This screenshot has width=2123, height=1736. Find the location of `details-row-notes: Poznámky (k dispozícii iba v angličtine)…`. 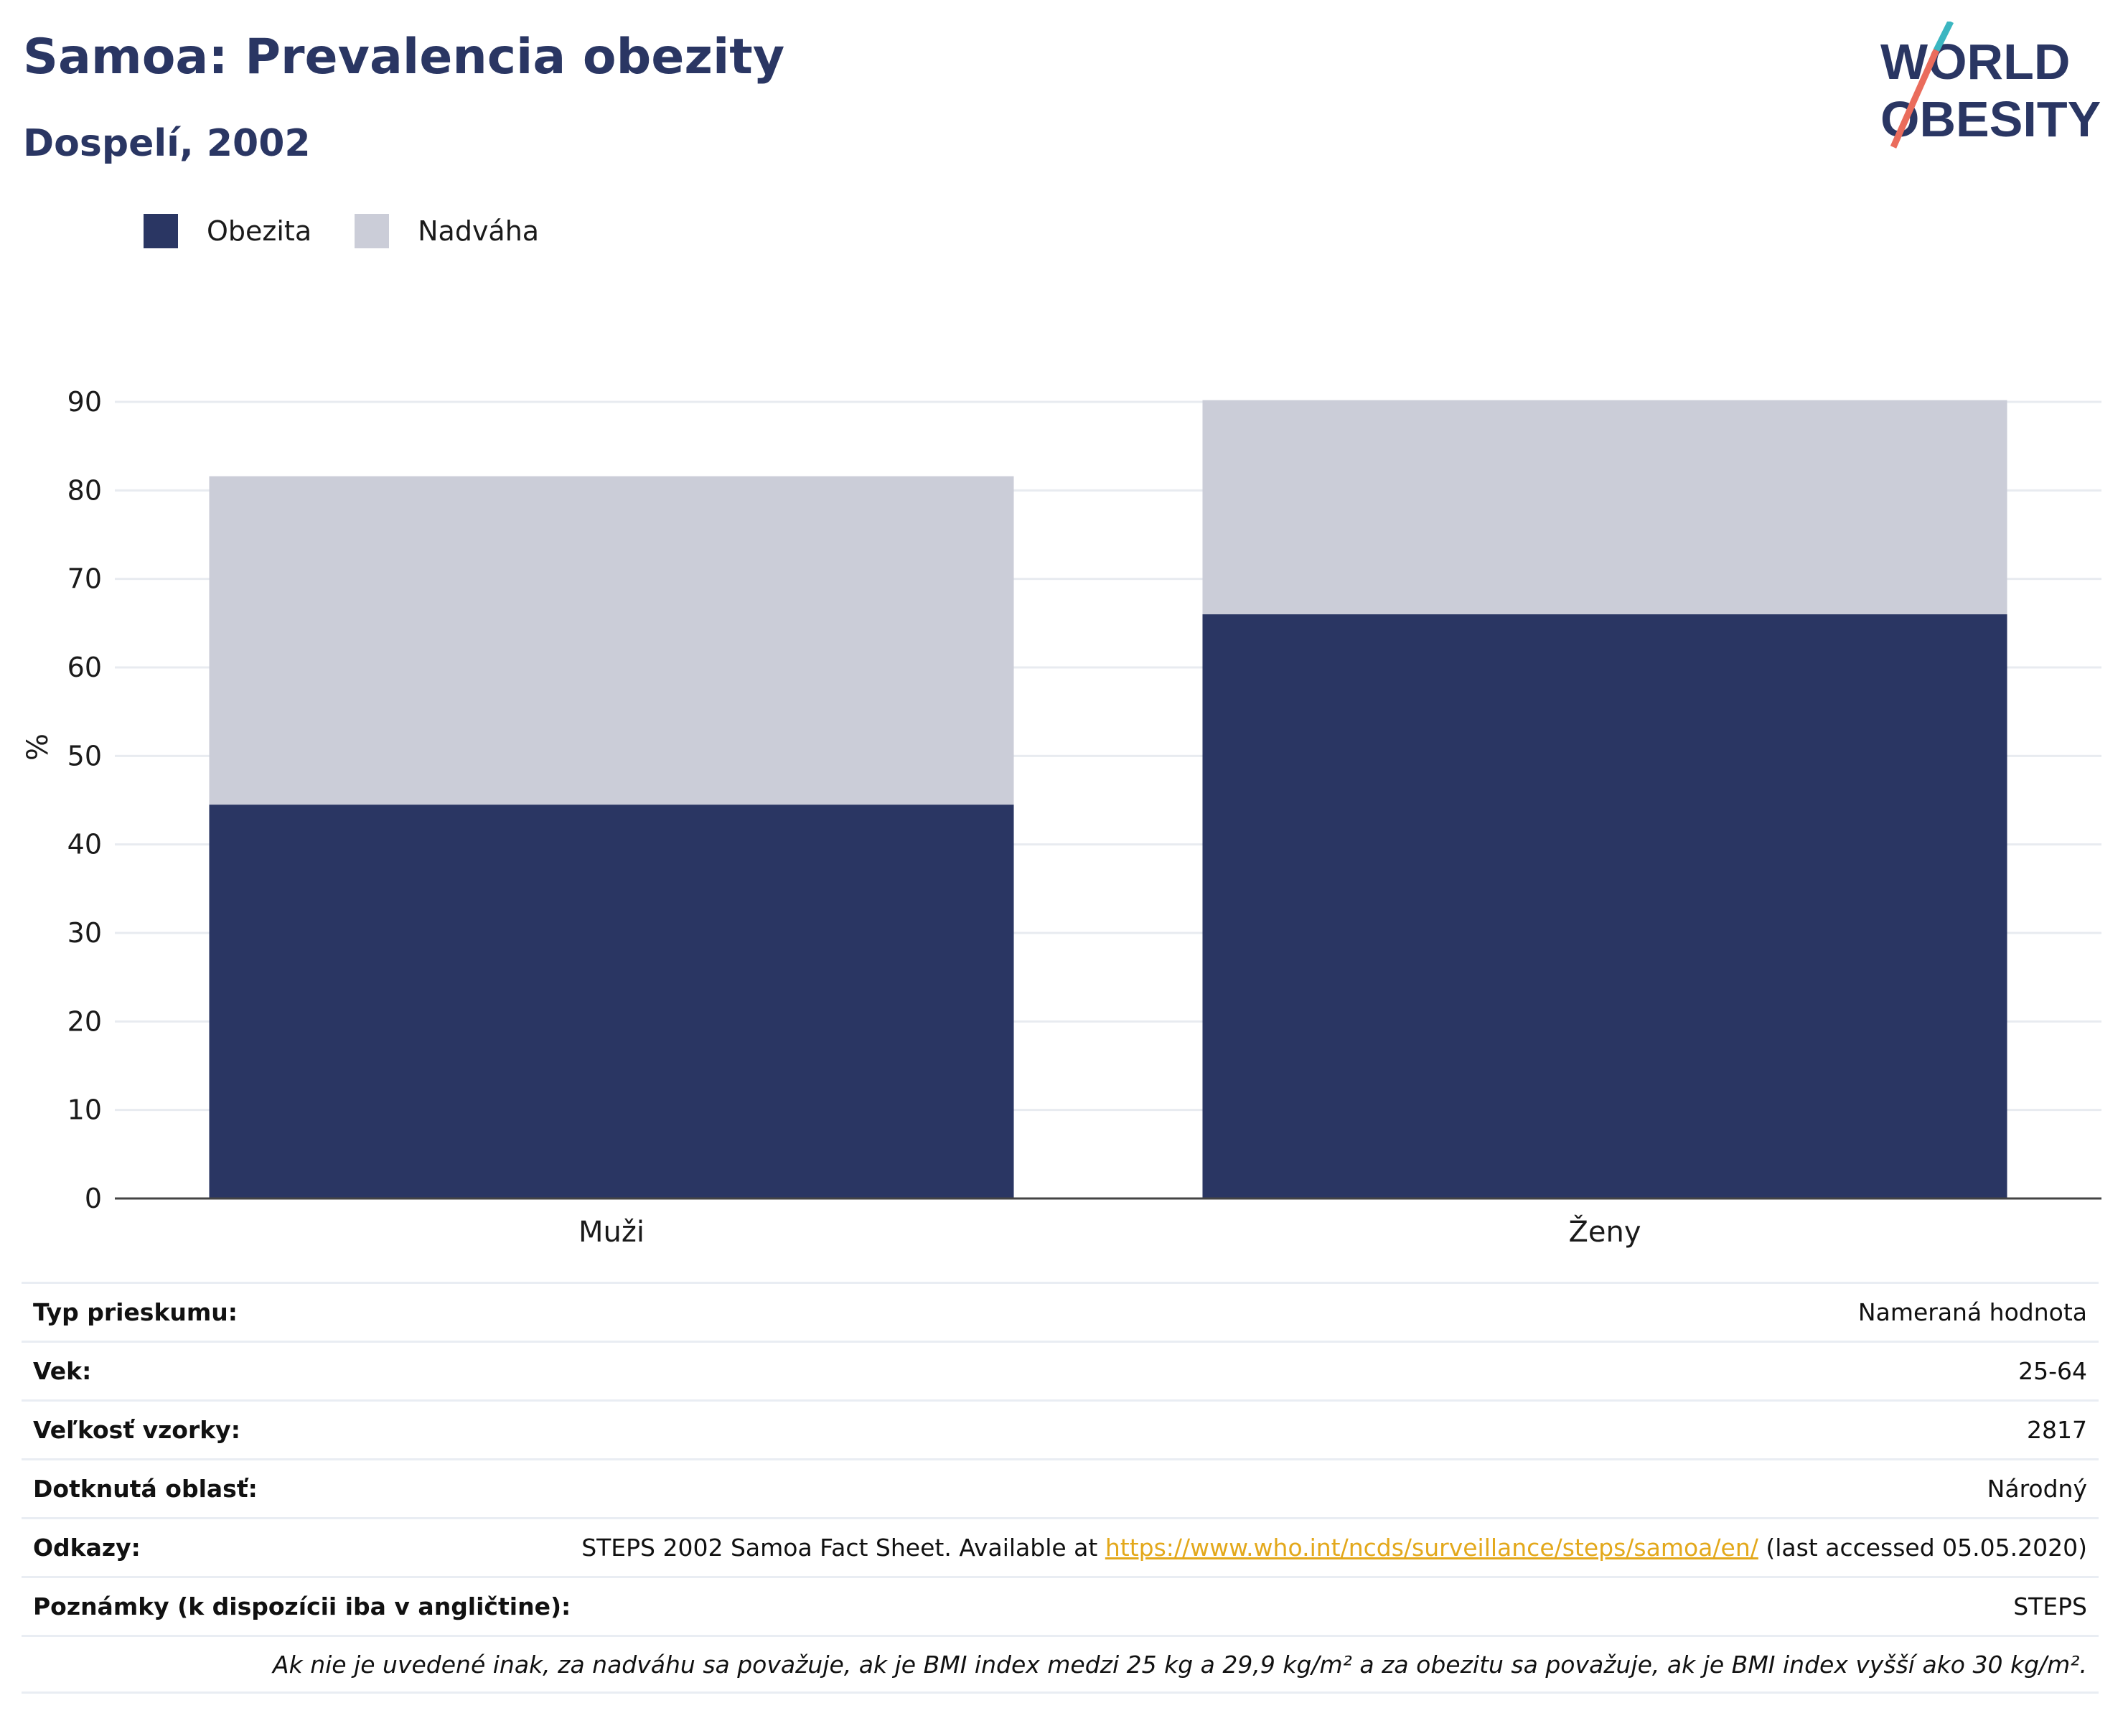

details-row-notes: Poznámky (k dispozícii iba v angličtine)… is located at coordinates (1060, 1605).